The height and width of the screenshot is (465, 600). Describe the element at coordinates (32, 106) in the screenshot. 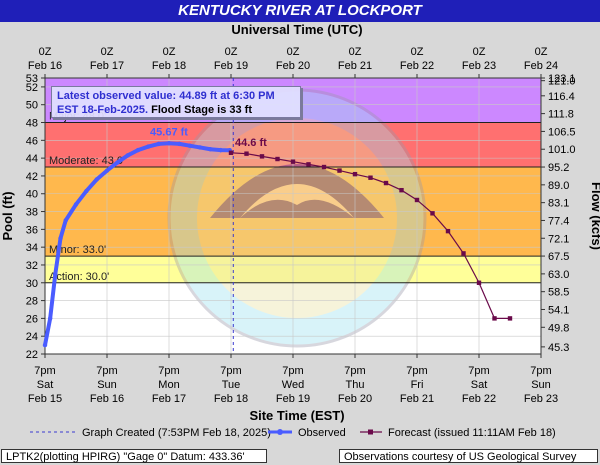

I see `y-tick-label: 50` at that location.